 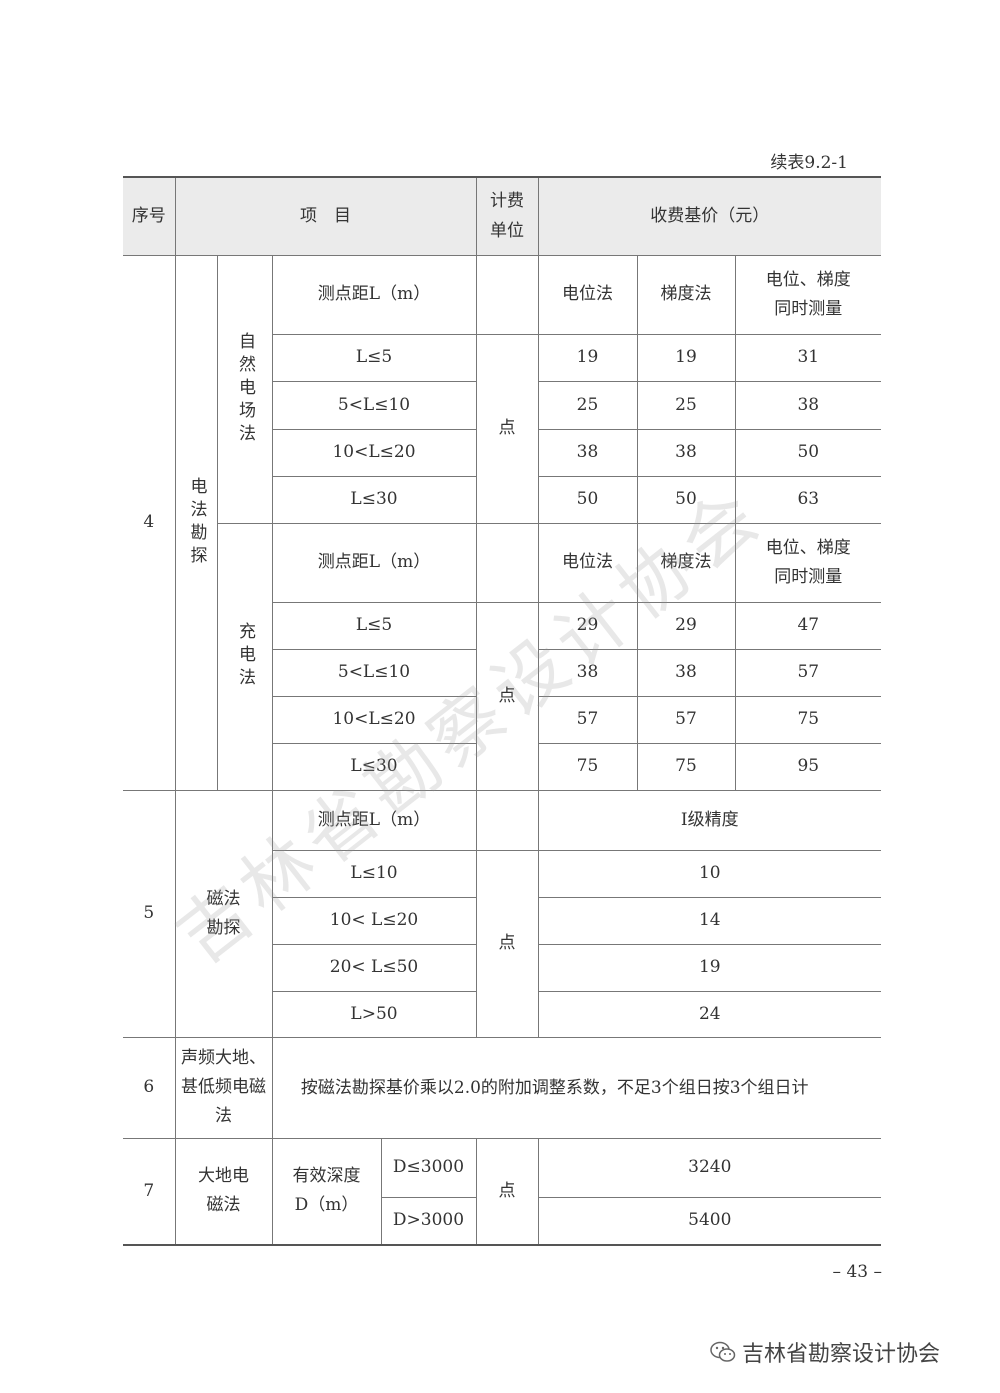 I want to click on table-row: L≤30 50 50 63, so click(x=502, y=499).